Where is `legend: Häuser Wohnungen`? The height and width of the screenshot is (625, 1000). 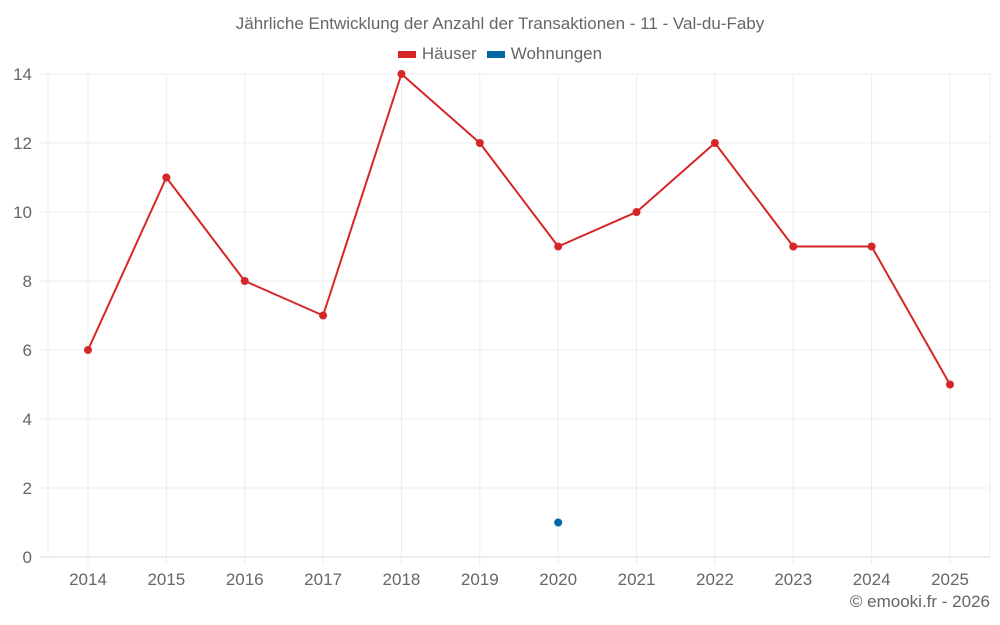 legend: Häuser Wohnungen is located at coordinates (500, 54).